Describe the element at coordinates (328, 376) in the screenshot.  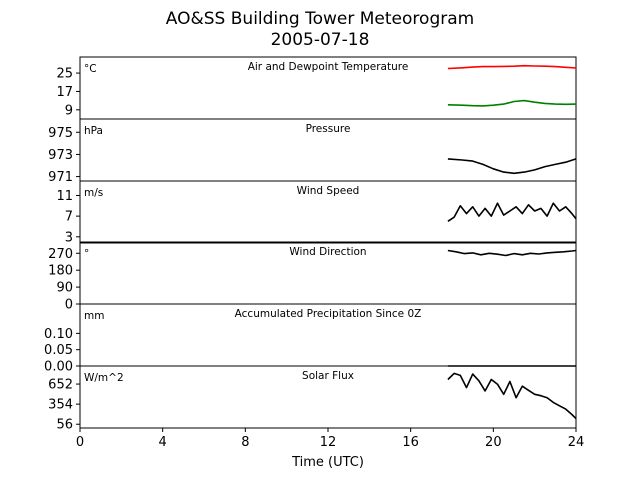
I see `panel-title: Solar Flux` at that location.